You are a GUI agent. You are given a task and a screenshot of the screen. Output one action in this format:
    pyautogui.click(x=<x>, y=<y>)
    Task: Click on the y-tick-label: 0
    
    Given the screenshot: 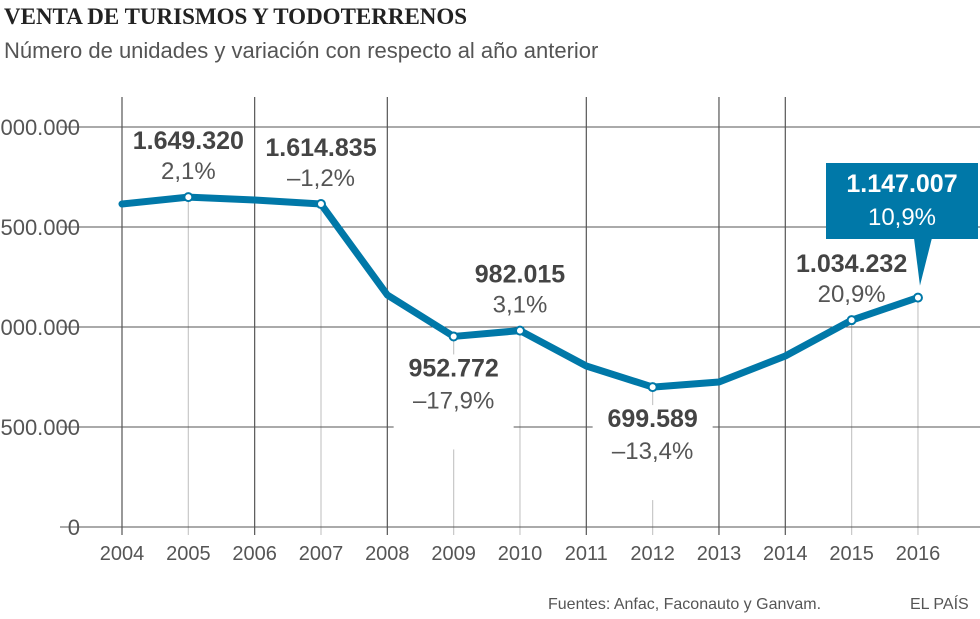 What is the action you would take?
    pyautogui.click(x=74, y=527)
    